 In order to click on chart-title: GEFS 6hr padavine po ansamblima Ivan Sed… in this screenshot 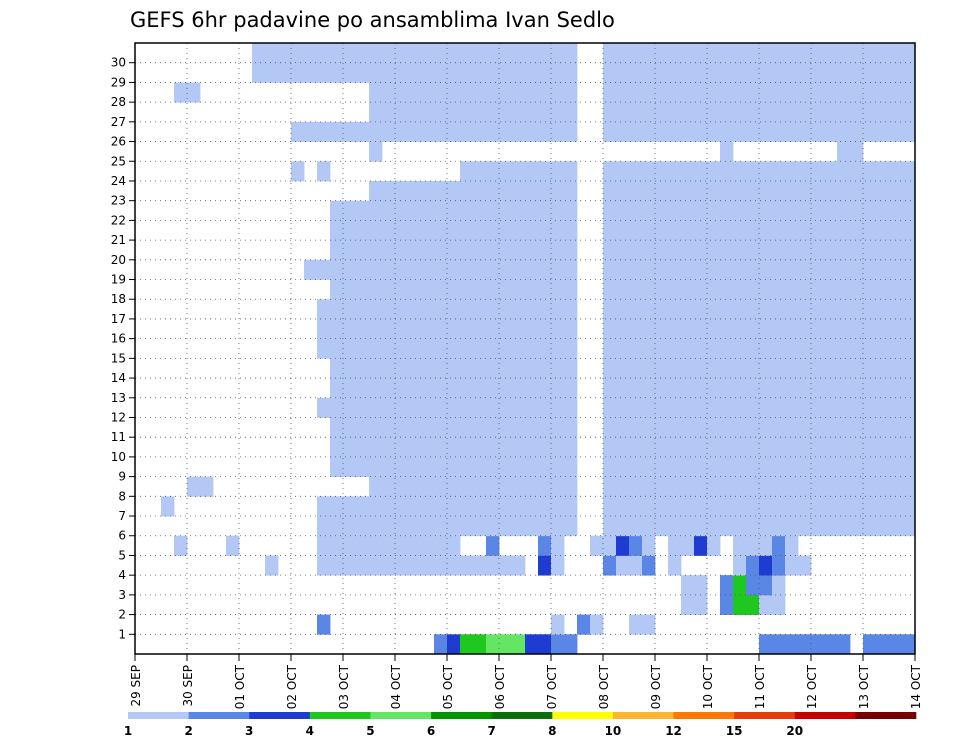, I will do `click(372, 20)`.